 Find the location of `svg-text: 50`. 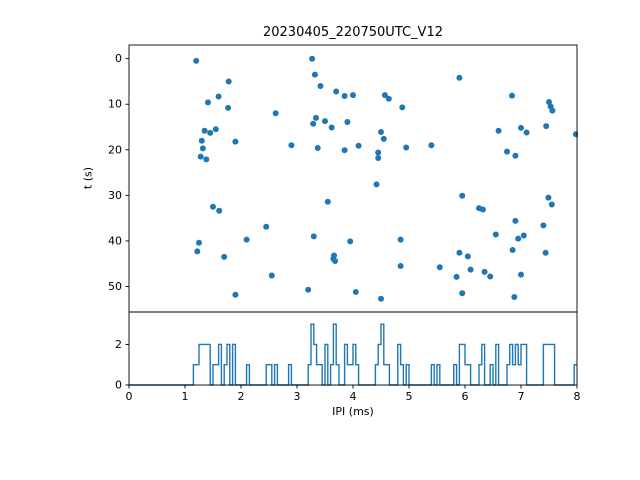

svg-text: 50 is located at coordinates (115, 286).